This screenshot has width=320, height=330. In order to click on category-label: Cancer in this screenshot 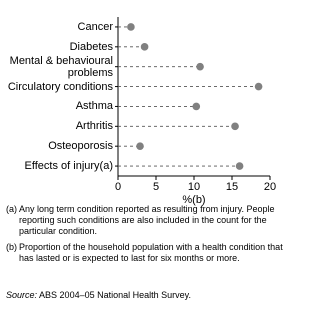, I will do `click(95, 26)`.